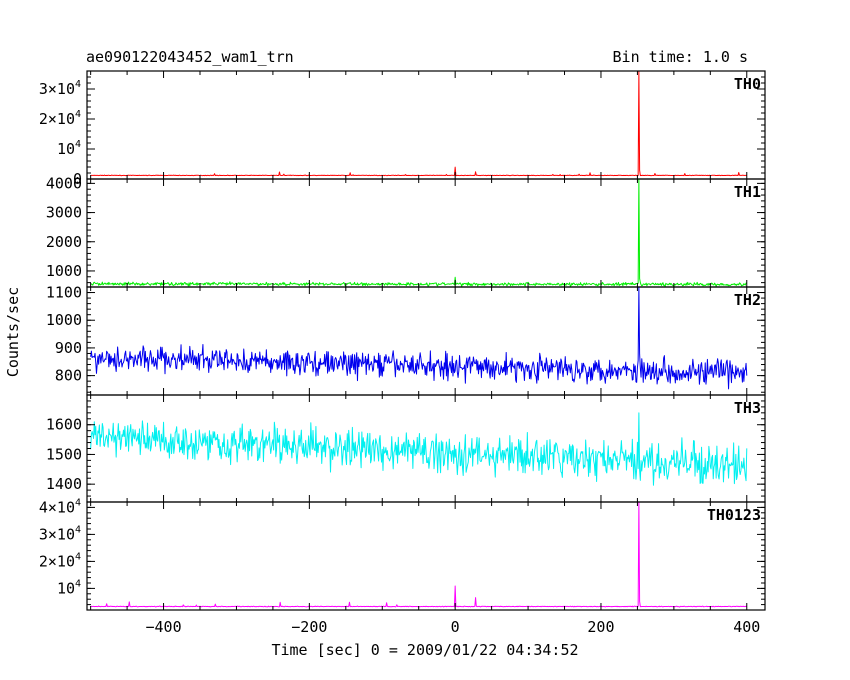 This screenshot has width=850, height=680. Describe the element at coordinates (77, 179) in the screenshot. I see `y-tick-label: 0` at that location.